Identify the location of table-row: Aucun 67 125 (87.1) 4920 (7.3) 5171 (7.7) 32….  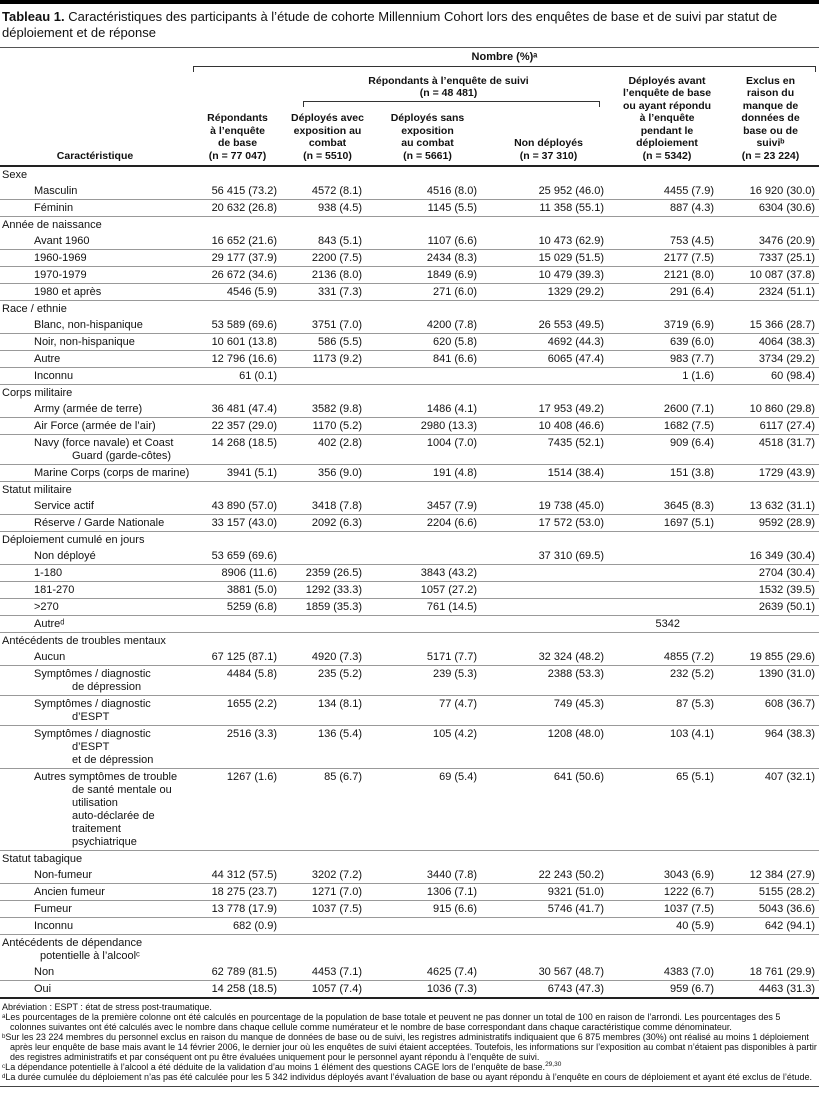
(409, 657).